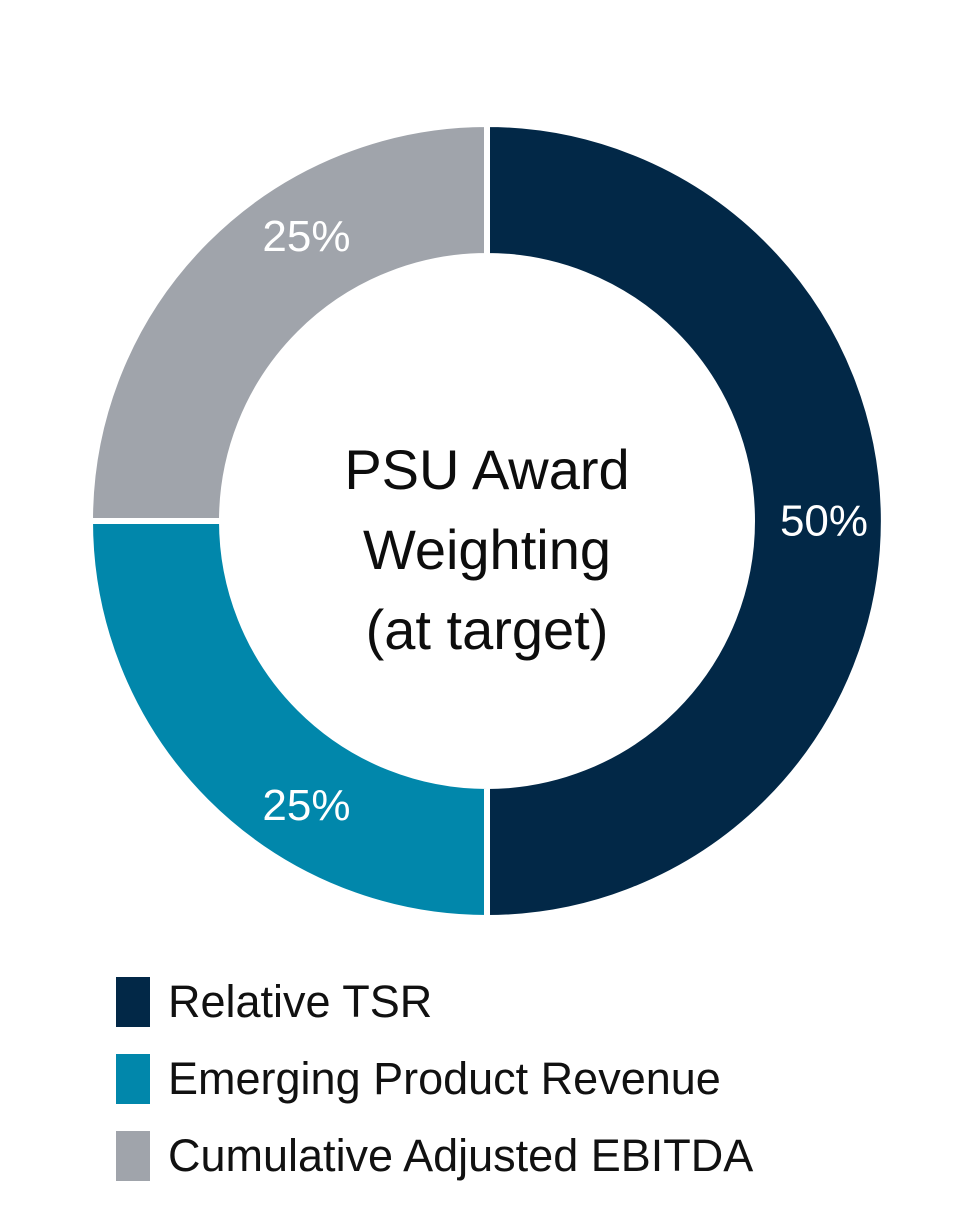 This screenshot has width=974, height=1223. Describe the element at coordinates (288, 720) in the screenshot. I see `slice-emerging-product-revenue` at that location.